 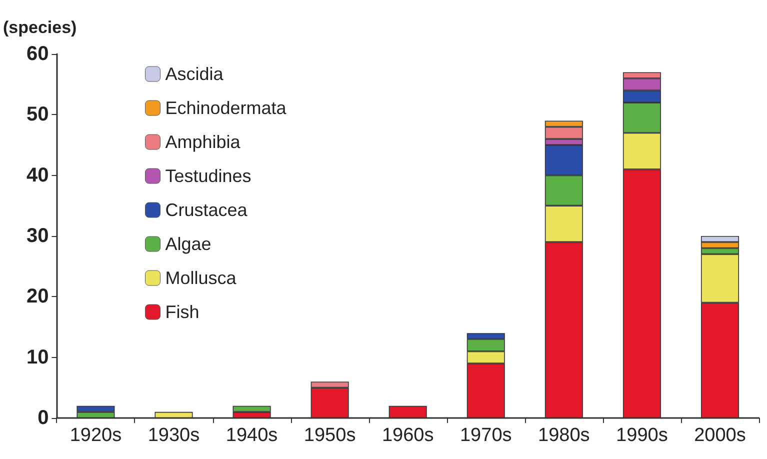 I want to click on y-tick-label: 40, so click(x=37, y=175).